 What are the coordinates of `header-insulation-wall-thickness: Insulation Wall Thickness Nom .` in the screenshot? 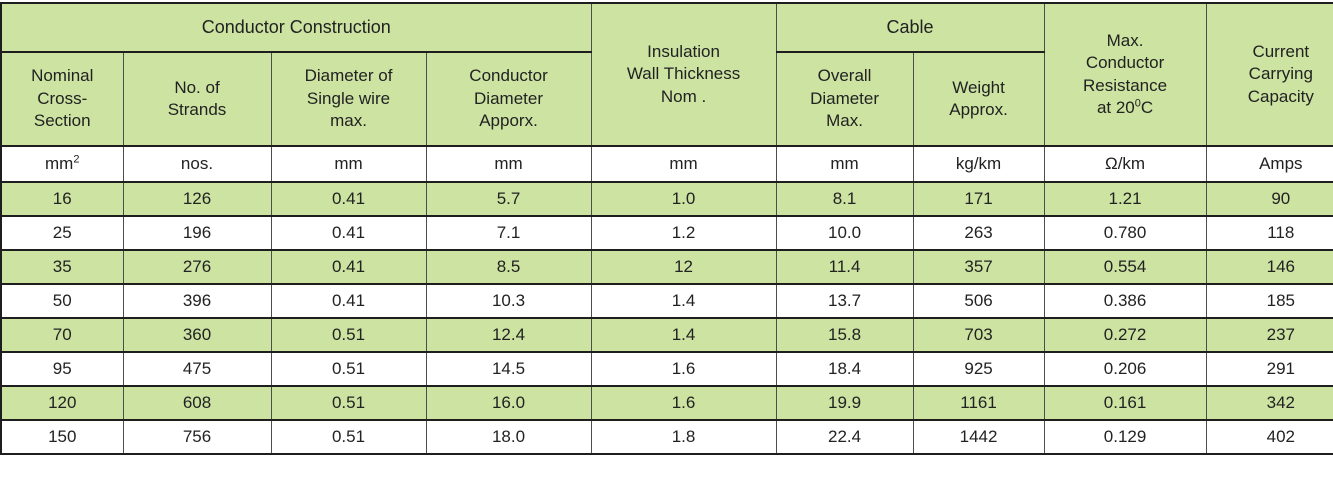 It's located at (683, 74).